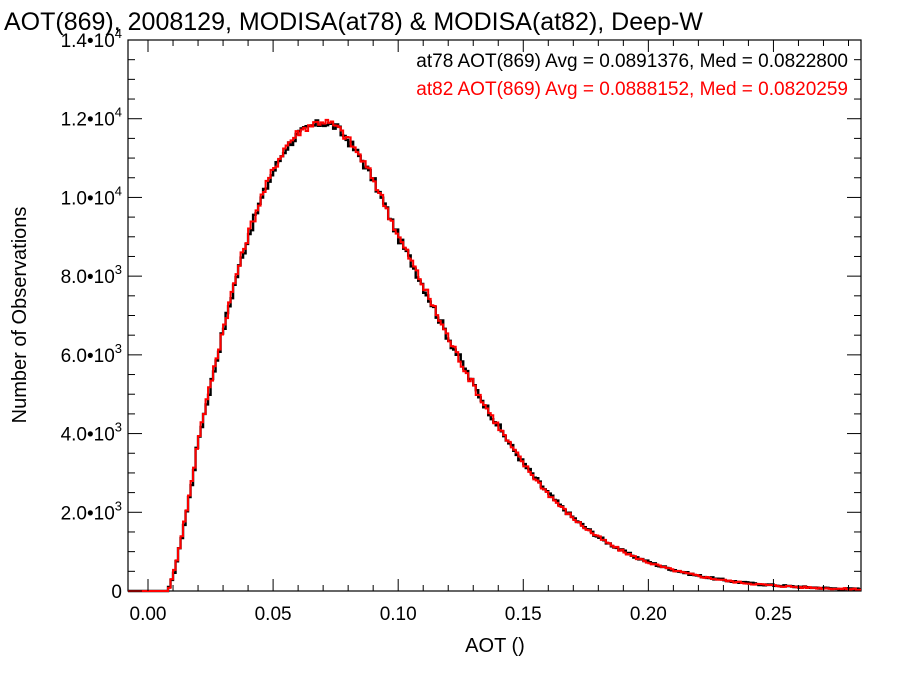  Describe the element at coordinates (773, 614) in the screenshot. I see `x-tick-label: 0.25` at that location.